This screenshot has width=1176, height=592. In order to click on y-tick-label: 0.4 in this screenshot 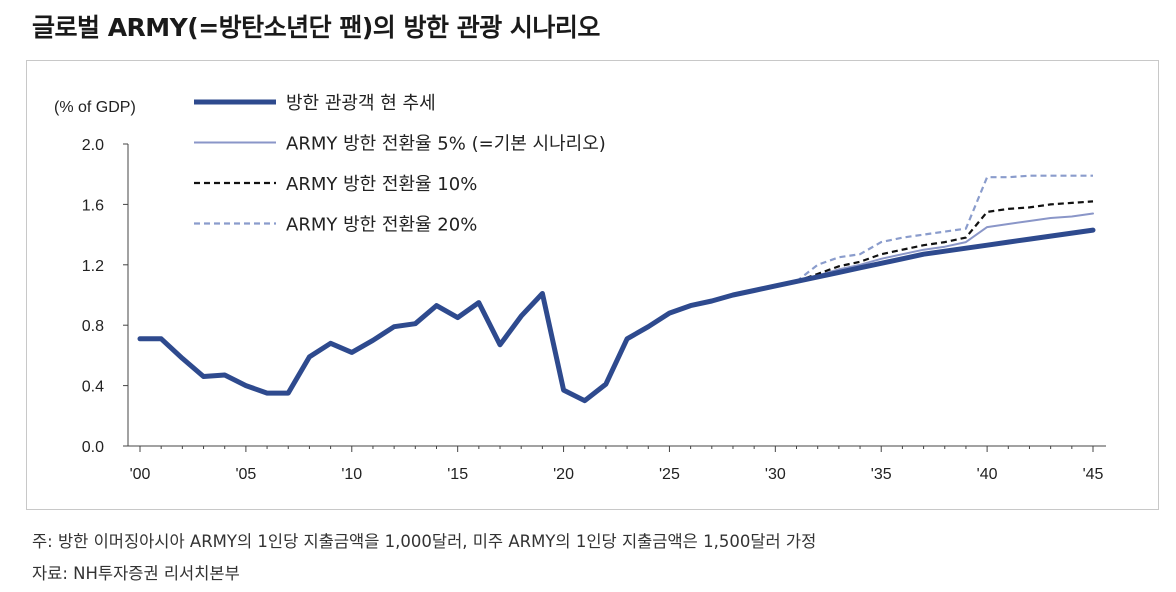, I will do `click(93, 387)`.